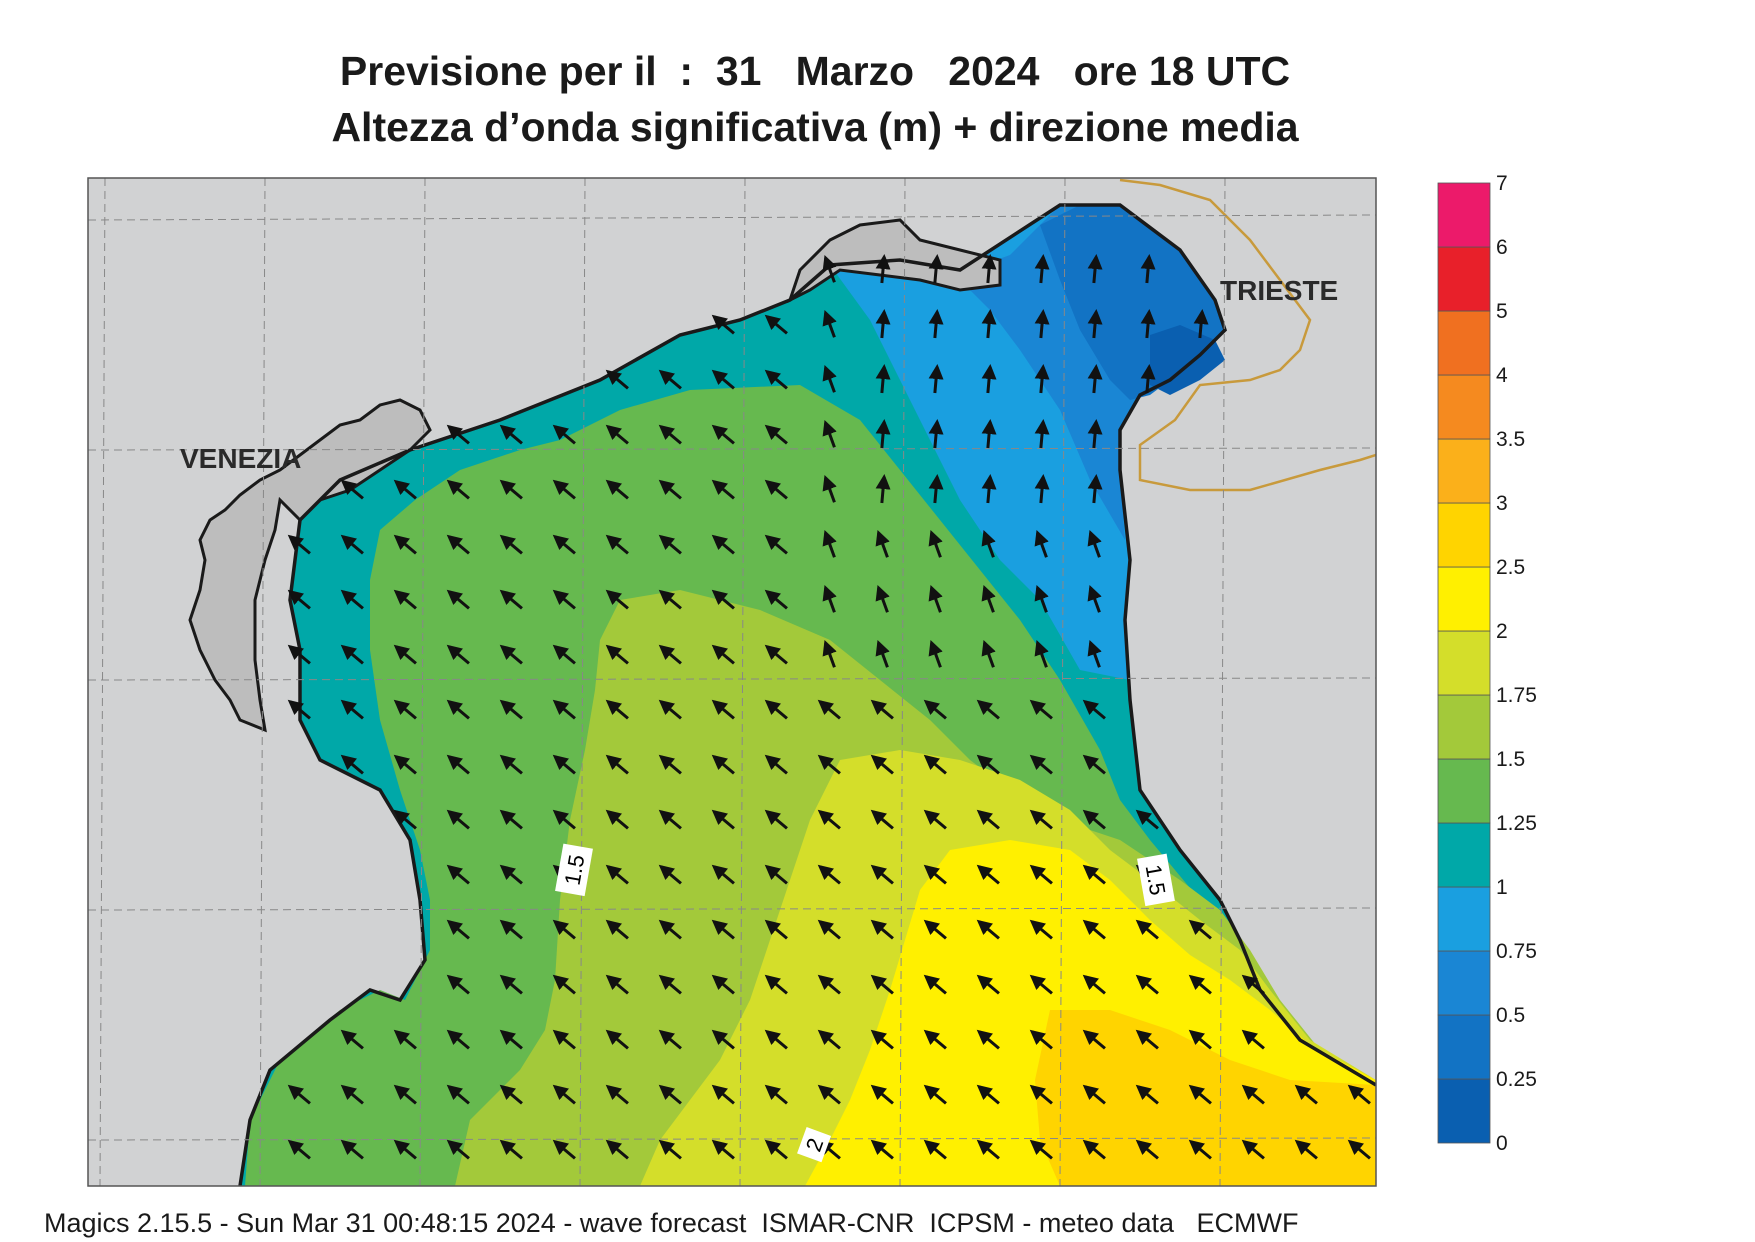 This screenshot has height=1242, width=1755. Describe the element at coordinates (1510, 567) in the screenshot. I see `colorbar-label: 2.5` at that location.